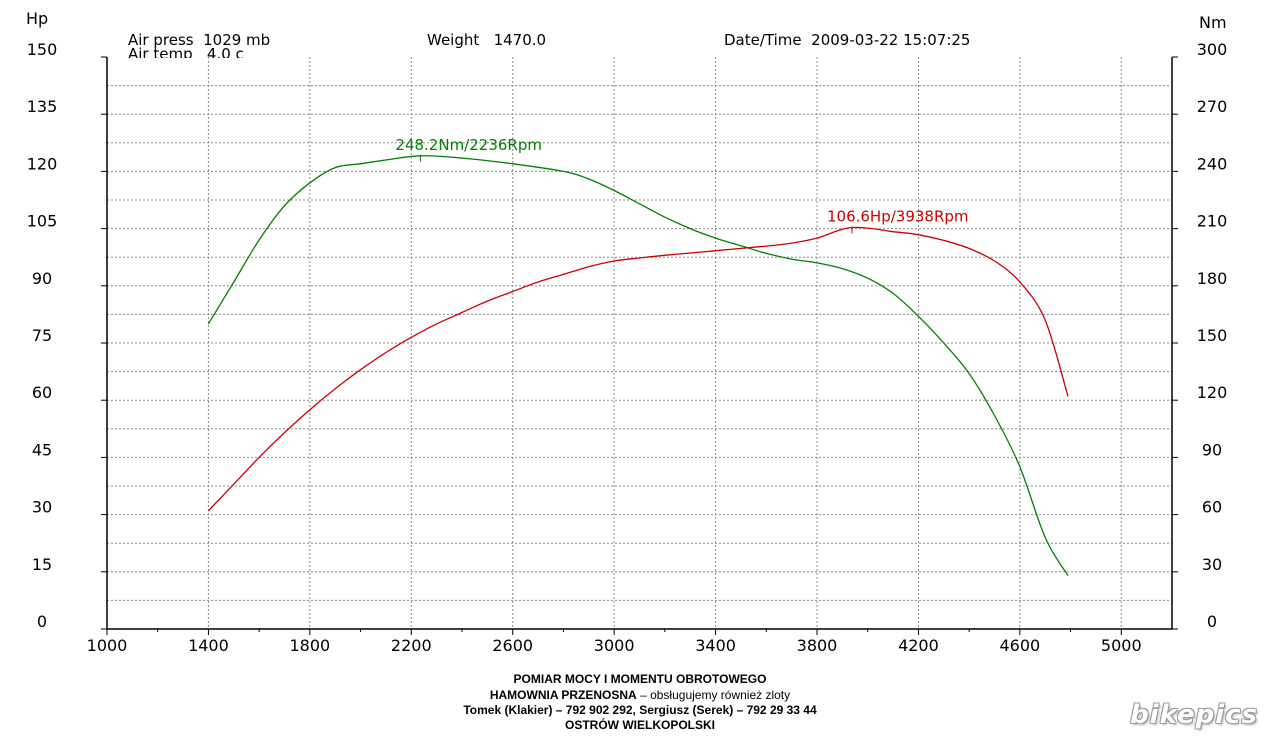  Describe the element at coordinates (42, 221) in the screenshot. I see `y-left-tick-label: 105` at that location.